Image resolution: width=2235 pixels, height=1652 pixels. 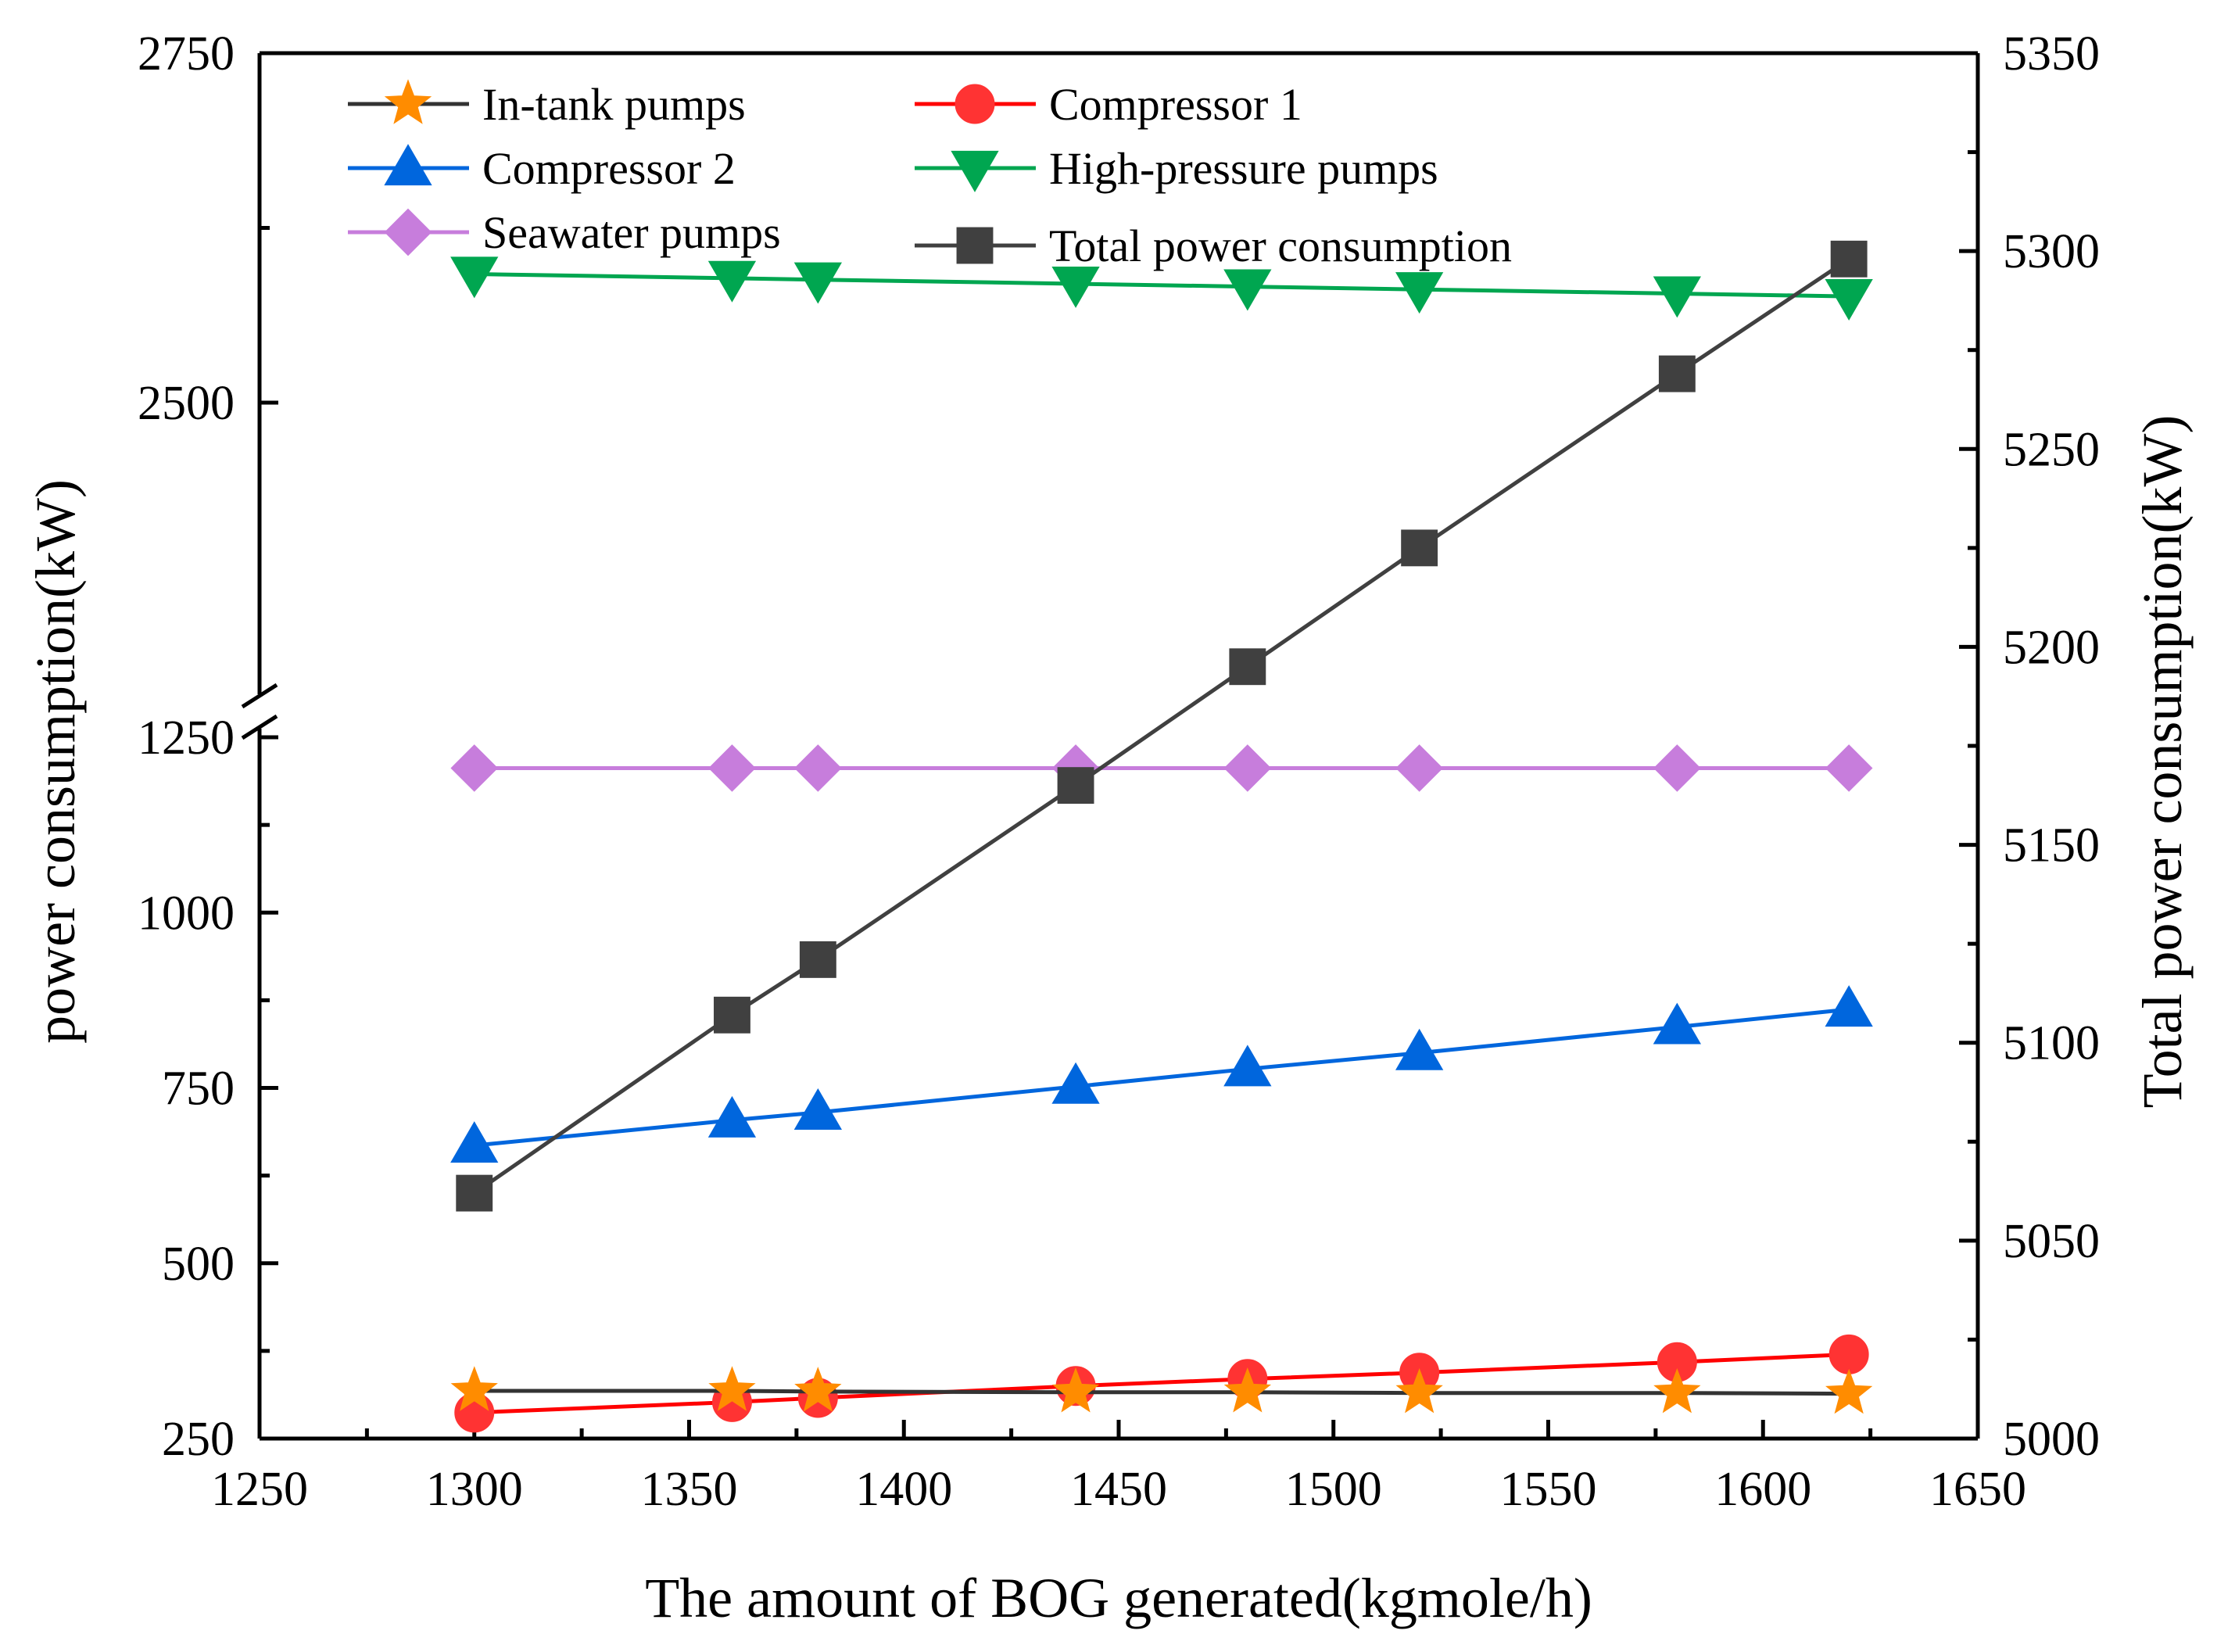 What do you see at coordinates (1978, 1489) in the screenshot?
I see `x-tick-label: 1650` at bounding box center [1978, 1489].